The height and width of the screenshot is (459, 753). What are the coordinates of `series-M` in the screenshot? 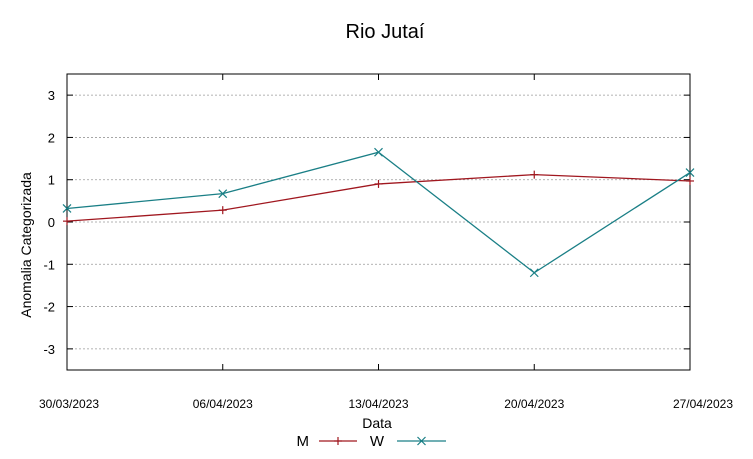 It's located at (378, 198).